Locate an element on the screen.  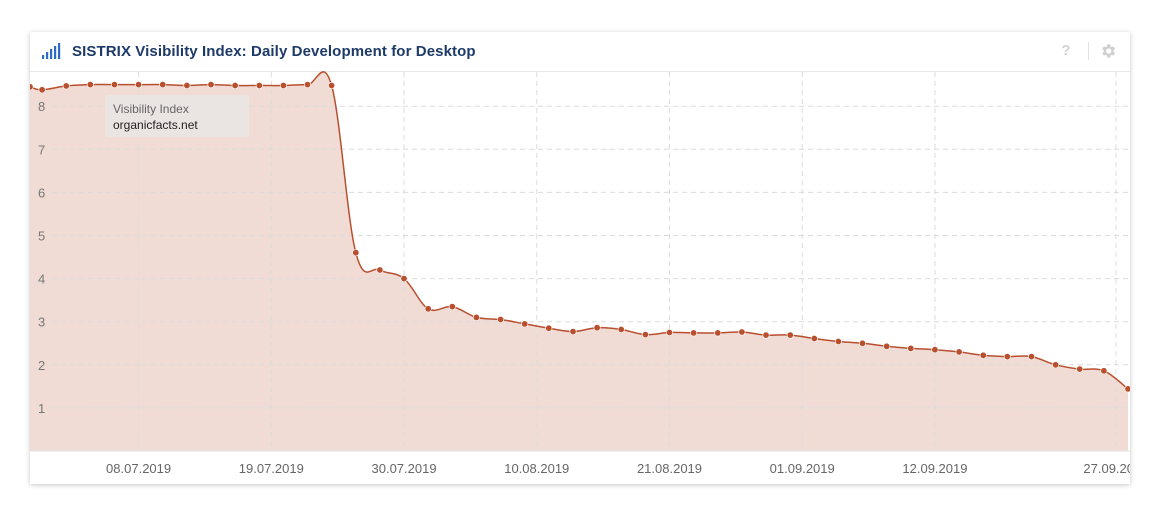
chart-tooltip: Visibility Index organicfacts.net is located at coordinates (177, 116).